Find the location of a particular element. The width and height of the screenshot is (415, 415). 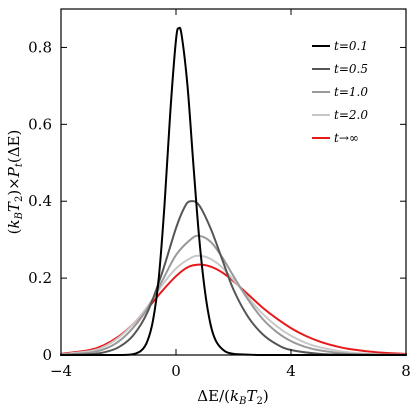

x-tick-label: 8 is located at coordinates (406, 371).